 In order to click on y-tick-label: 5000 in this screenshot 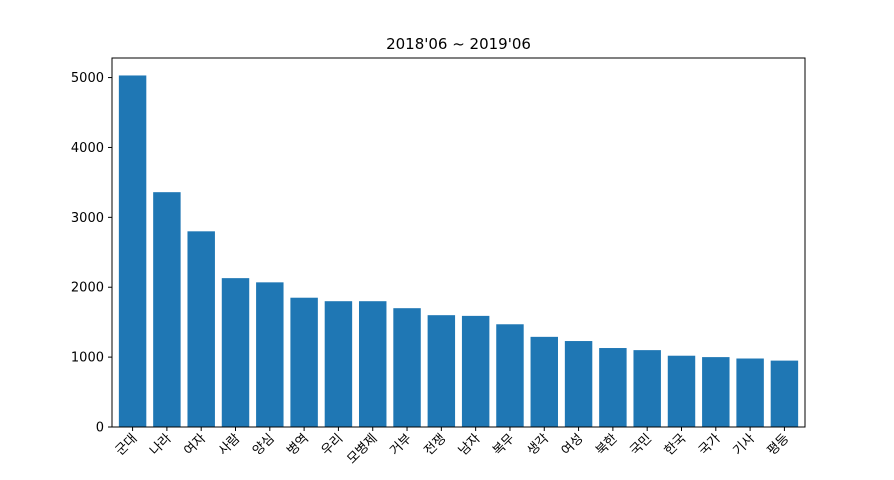, I will do `click(87, 78)`.